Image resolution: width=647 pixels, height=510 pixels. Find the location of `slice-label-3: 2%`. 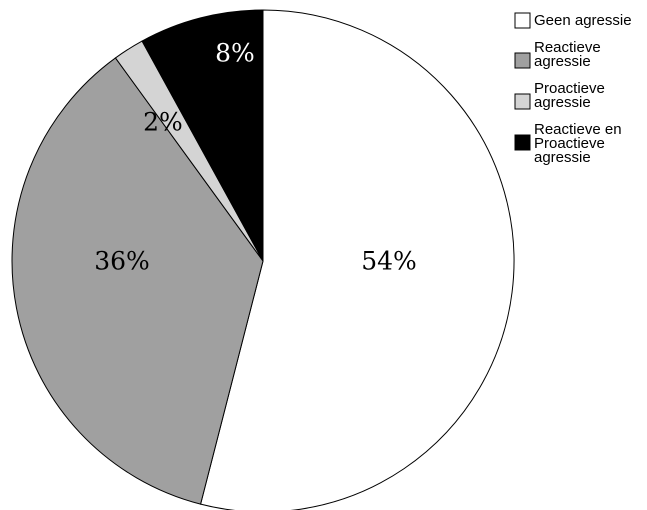

slice-label-3: 2% is located at coordinates (163, 122).